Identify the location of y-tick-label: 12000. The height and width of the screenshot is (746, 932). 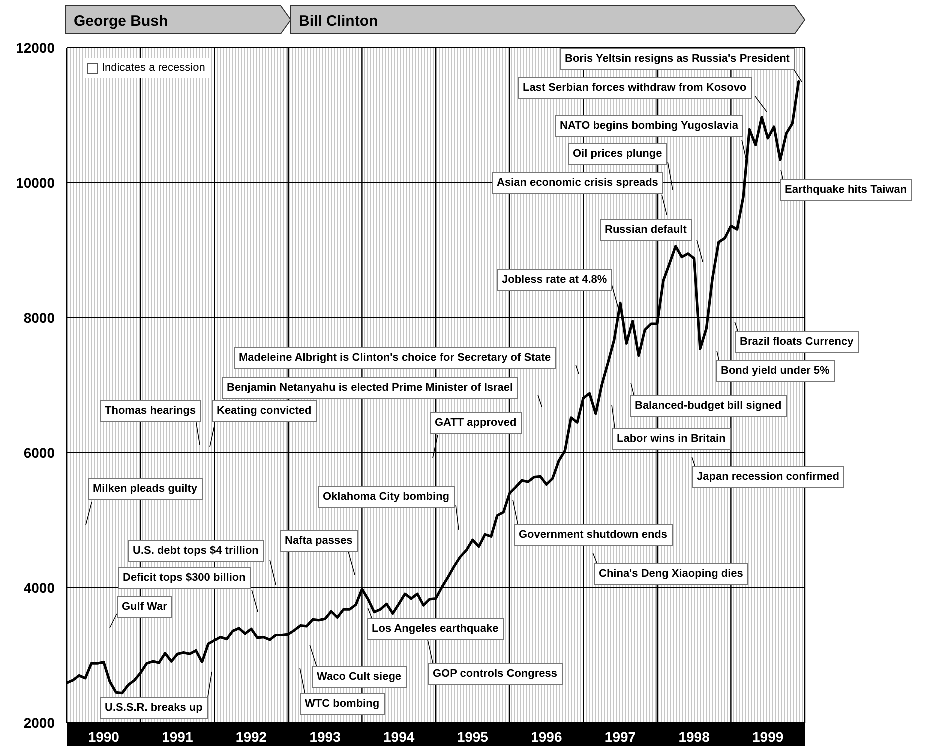
(36, 48).